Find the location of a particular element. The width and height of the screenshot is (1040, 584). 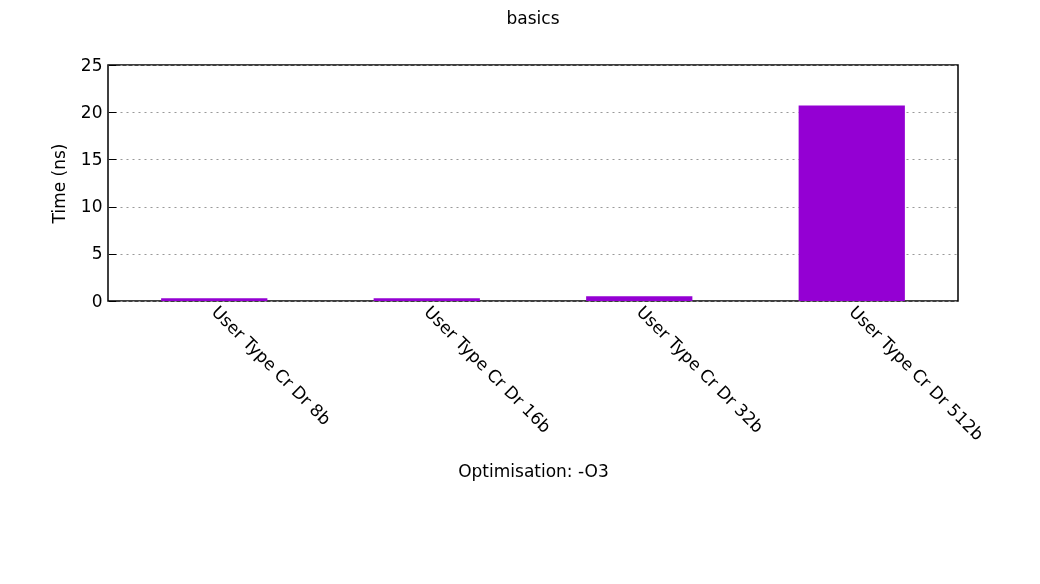

y-tick-label: 5 is located at coordinates (97, 253).